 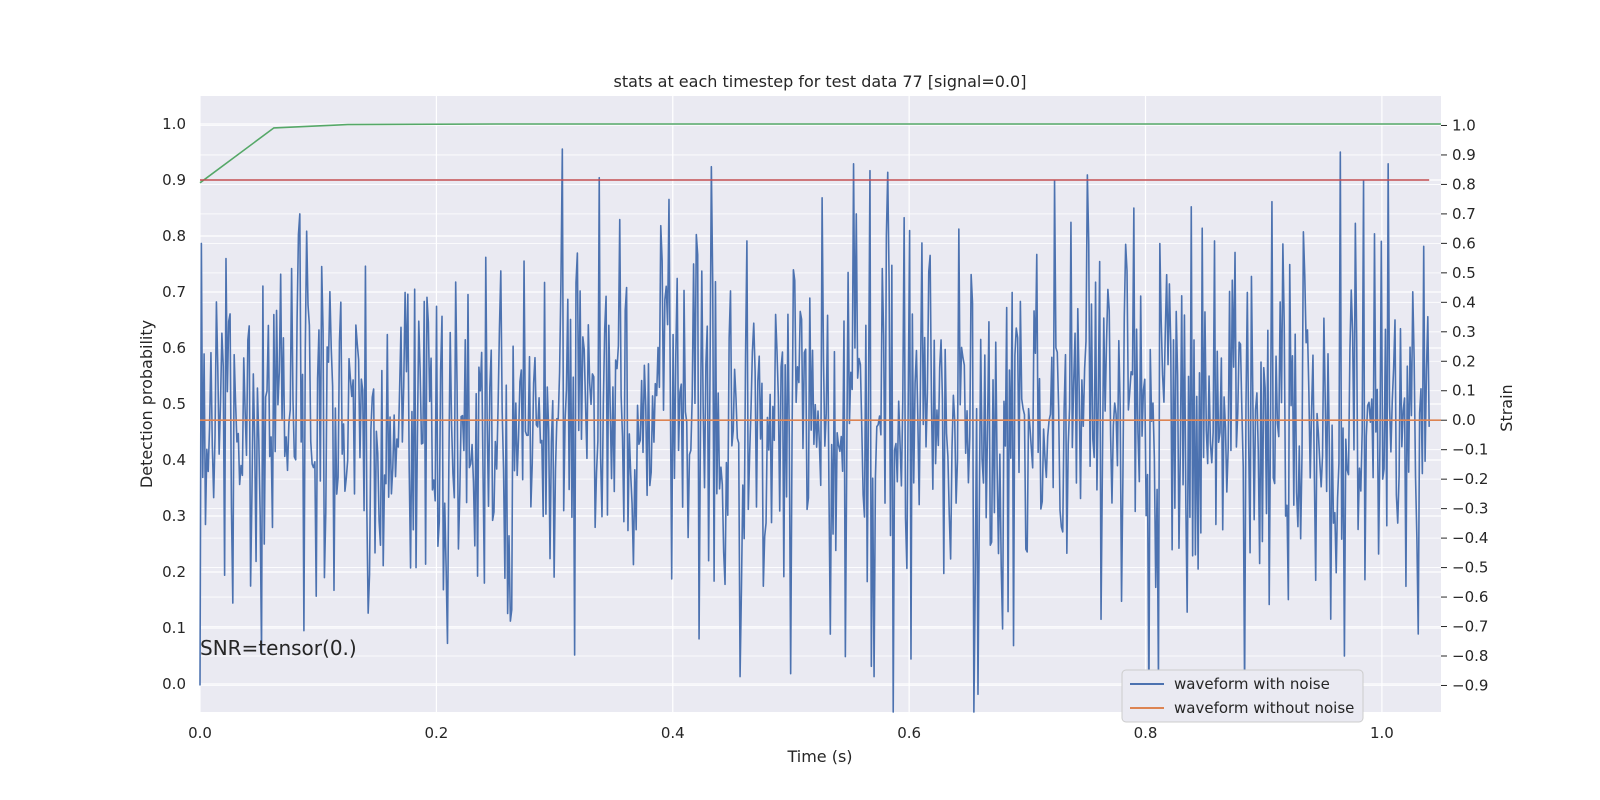 What do you see at coordinates (1470, 568) in the screenshot?
I see `y2-tick-label: −0.5` at bounding box center [1470, 568].